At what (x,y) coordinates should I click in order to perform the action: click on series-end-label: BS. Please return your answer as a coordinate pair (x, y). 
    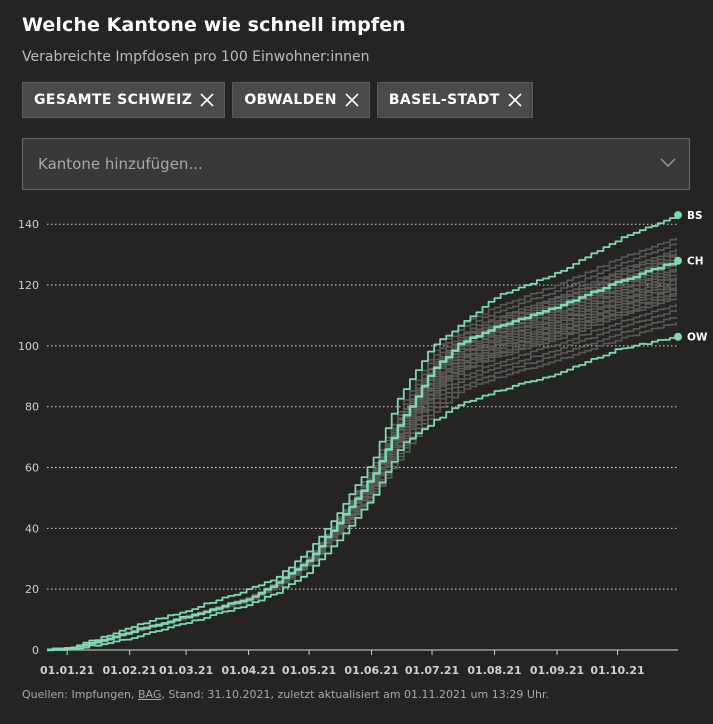
    Looking at the image, I should click on (695, 216).